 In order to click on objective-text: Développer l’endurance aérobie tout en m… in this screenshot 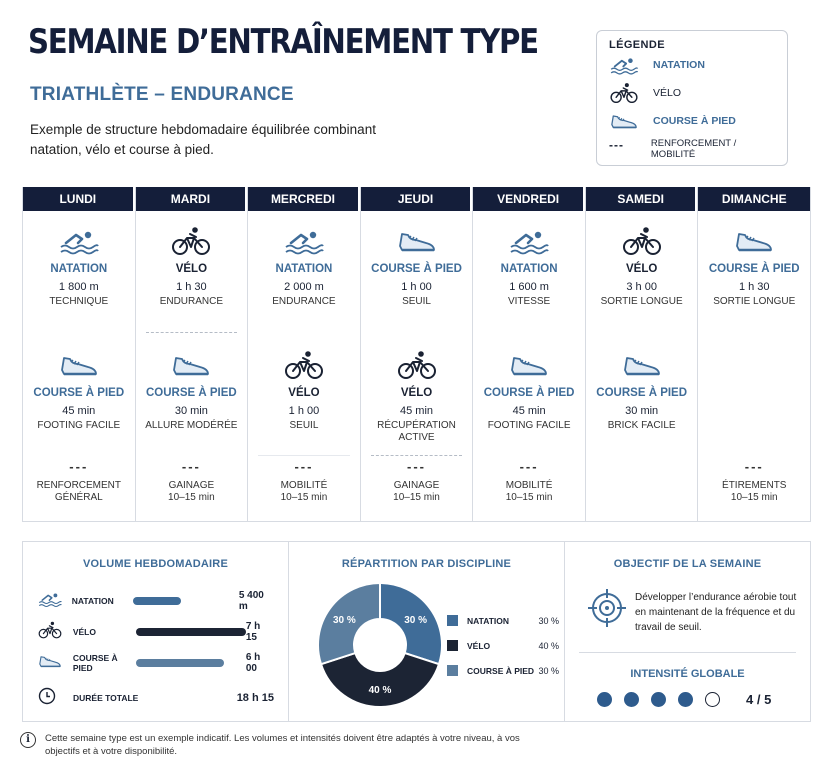, I will do `click(716, 612)`.